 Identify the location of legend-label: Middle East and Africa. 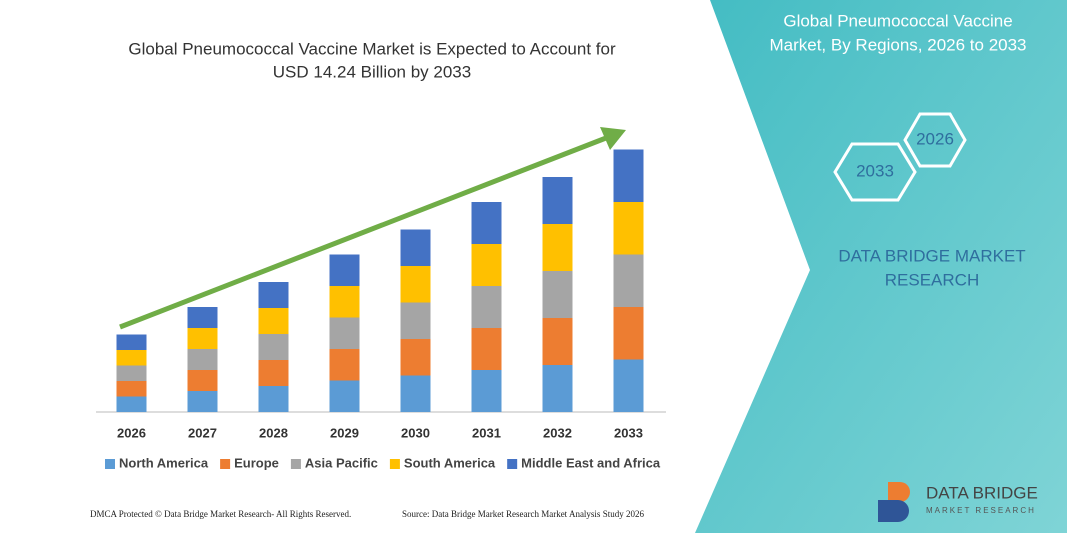
(591, 462).